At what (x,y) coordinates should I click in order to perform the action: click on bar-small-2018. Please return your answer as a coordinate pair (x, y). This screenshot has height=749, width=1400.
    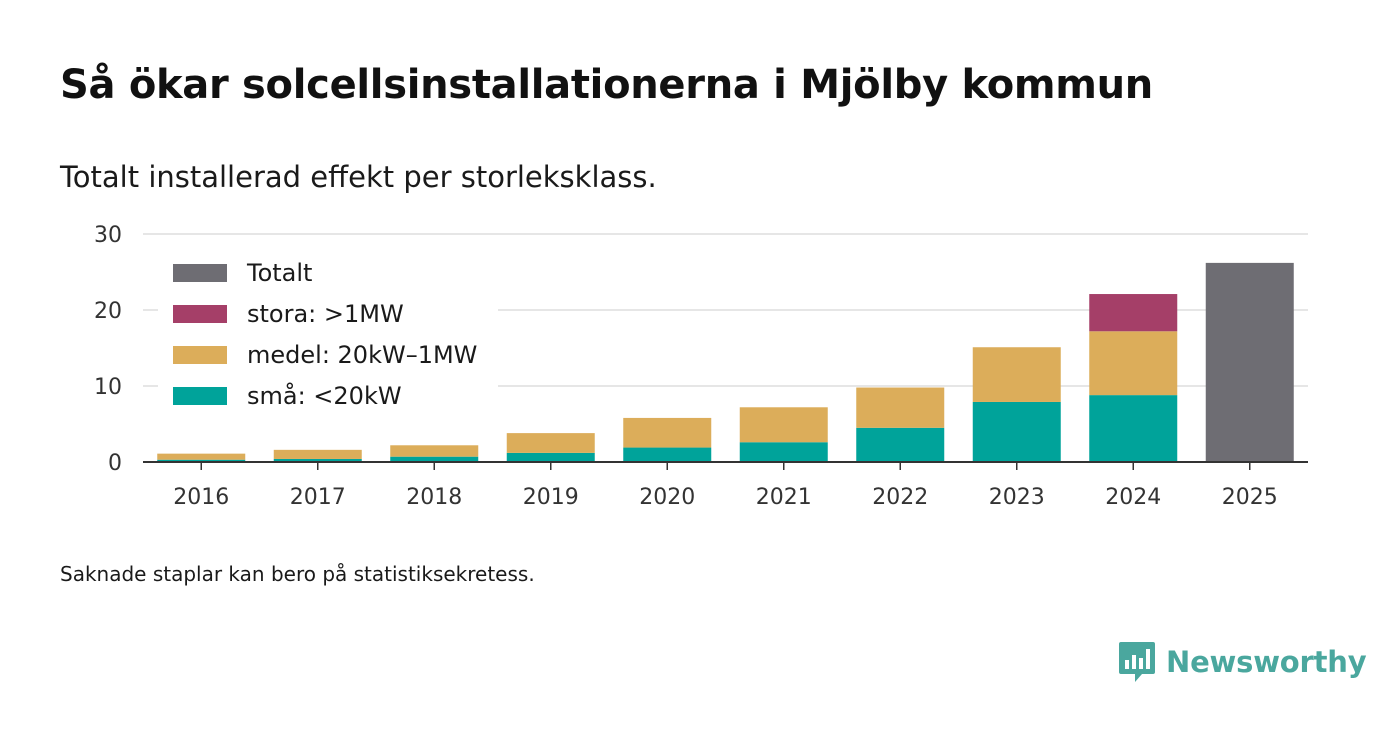
    Looking at the image, I should click on (434, 459).